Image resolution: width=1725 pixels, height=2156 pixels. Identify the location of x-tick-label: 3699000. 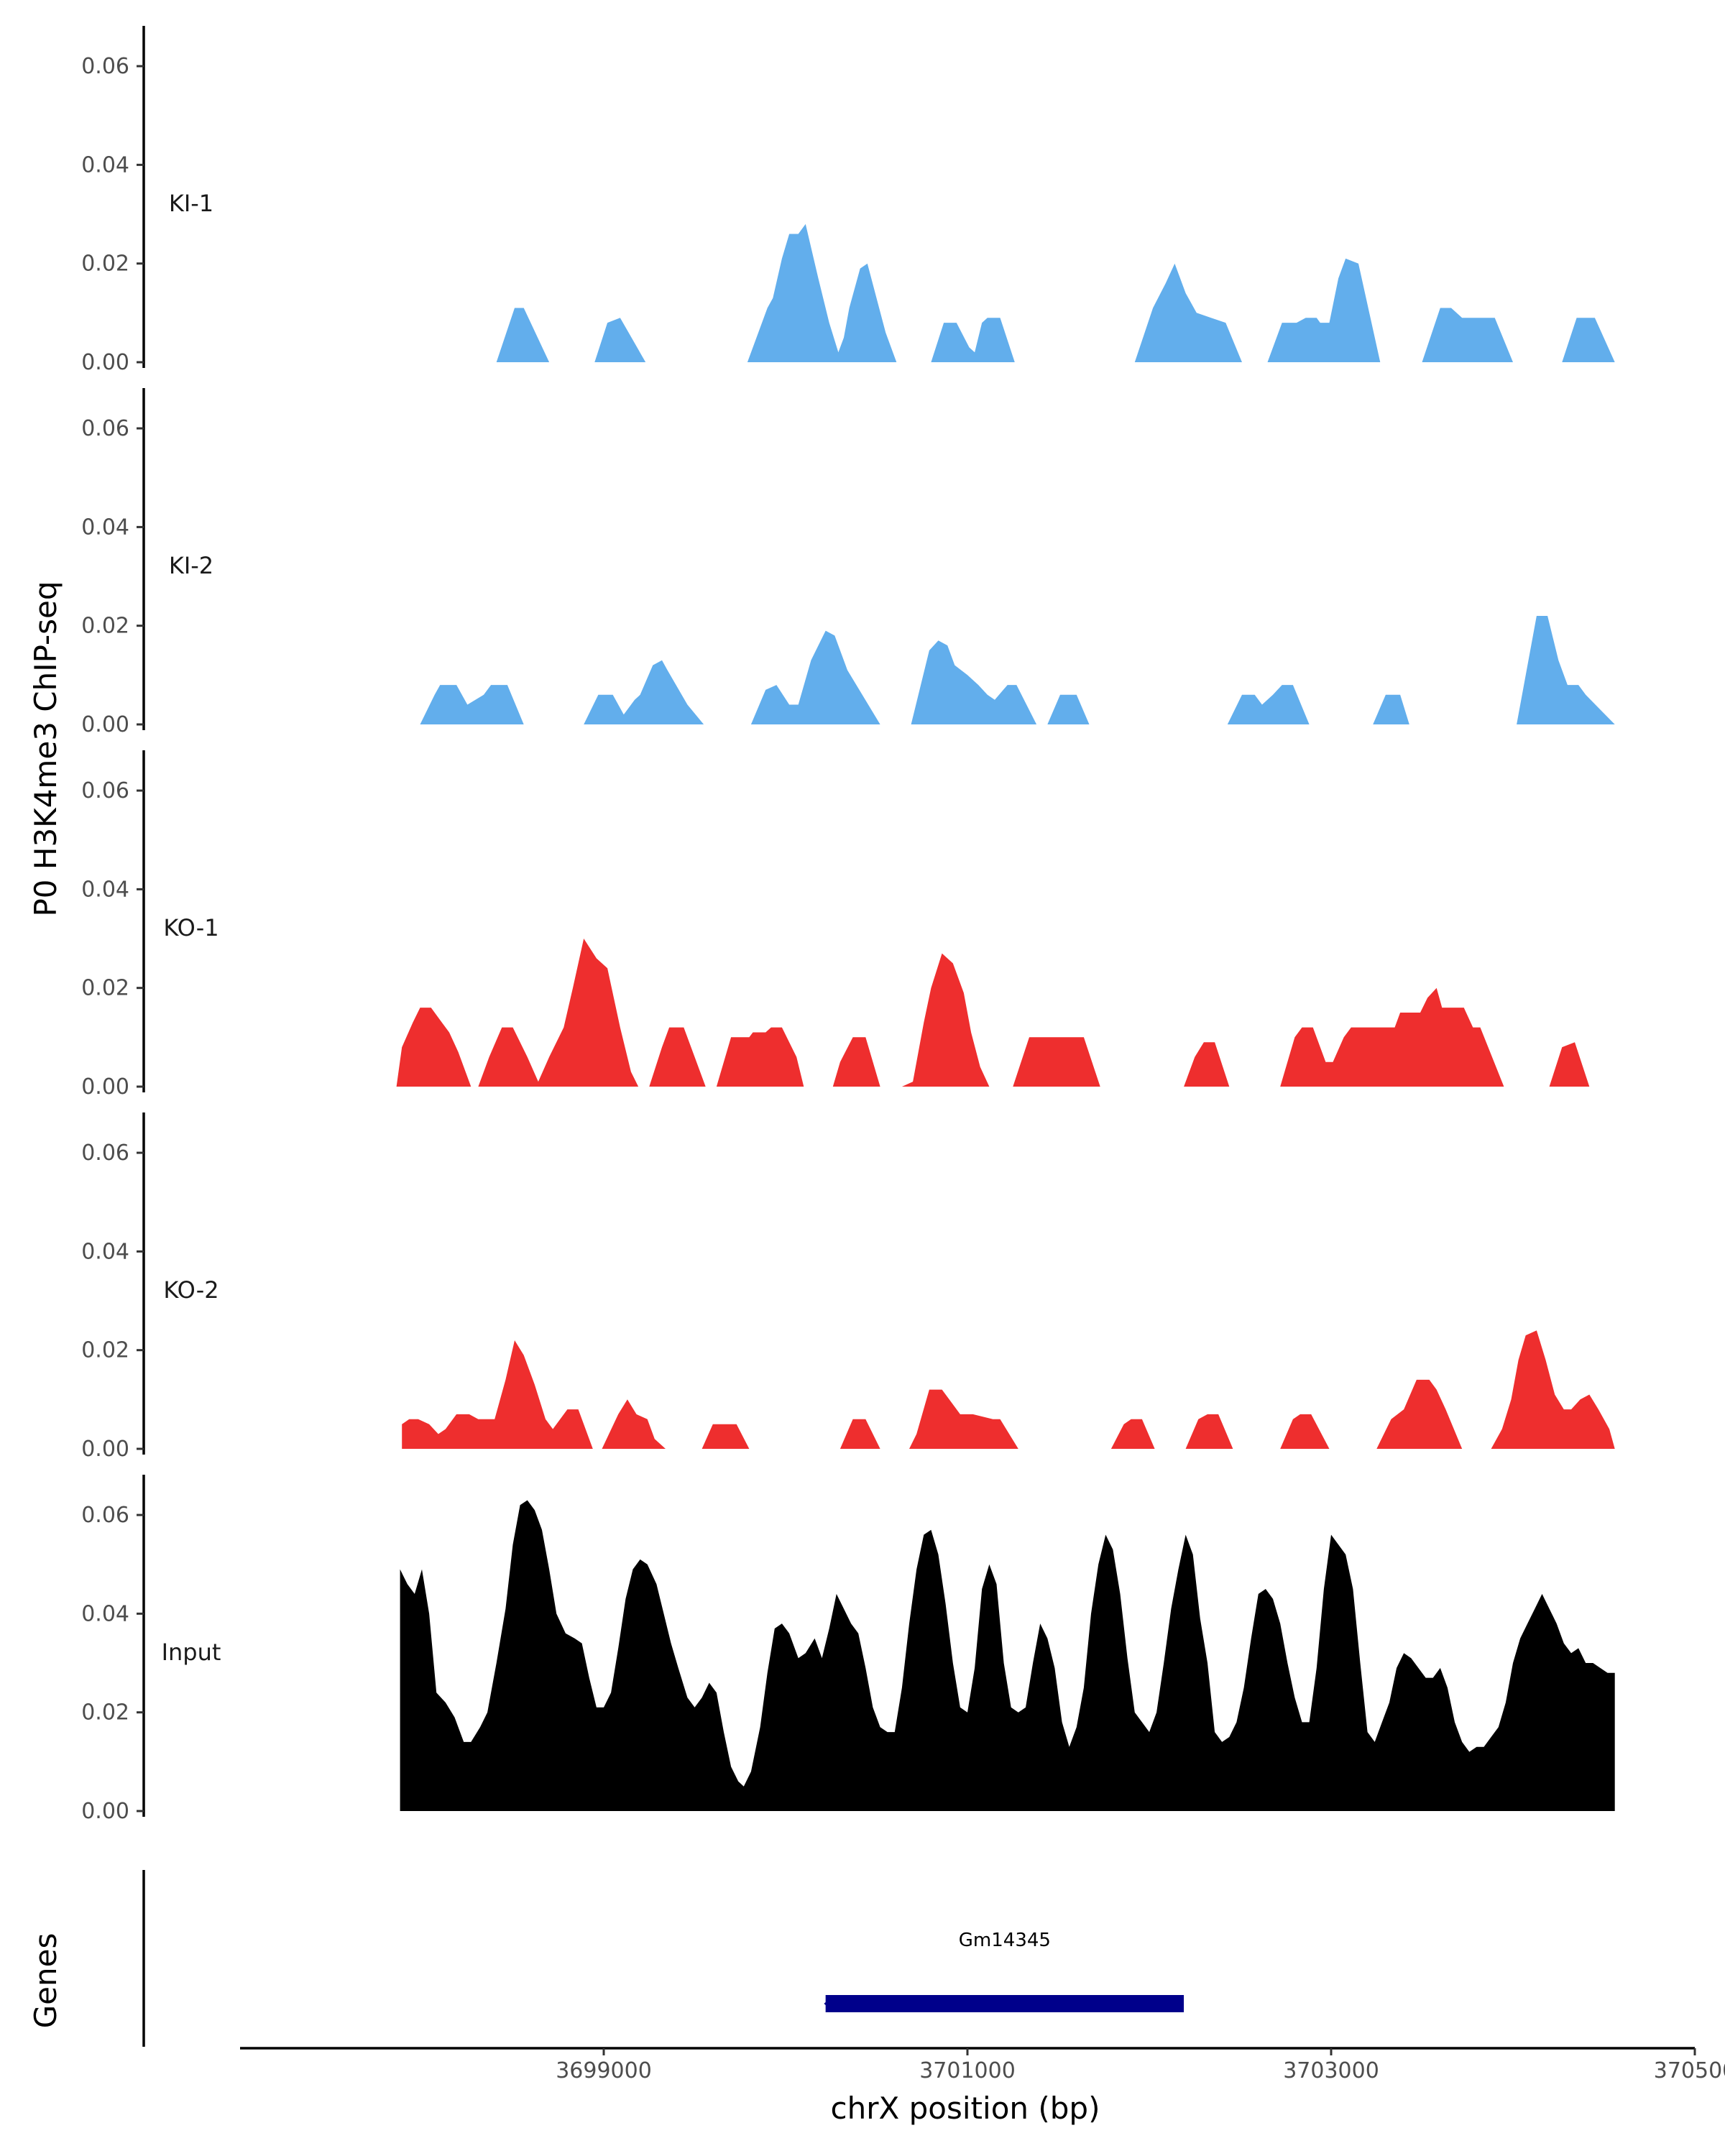
(604, 2070).